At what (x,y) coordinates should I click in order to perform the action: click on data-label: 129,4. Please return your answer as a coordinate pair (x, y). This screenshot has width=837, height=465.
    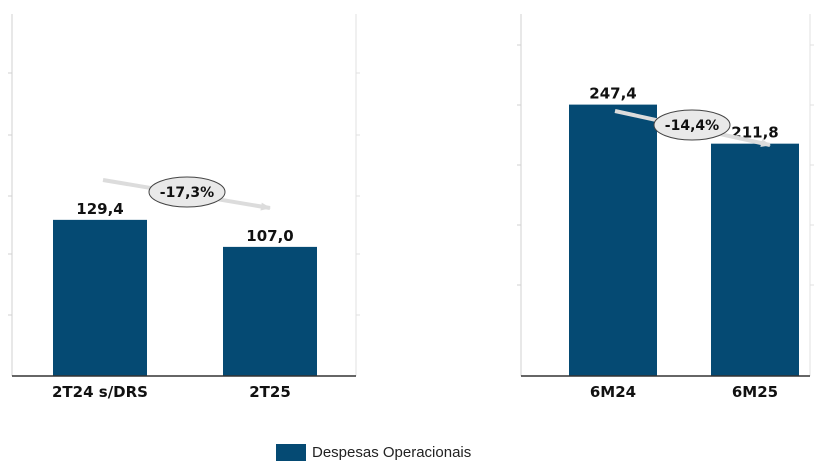
    Looking at the image, I should click on (99, 209).